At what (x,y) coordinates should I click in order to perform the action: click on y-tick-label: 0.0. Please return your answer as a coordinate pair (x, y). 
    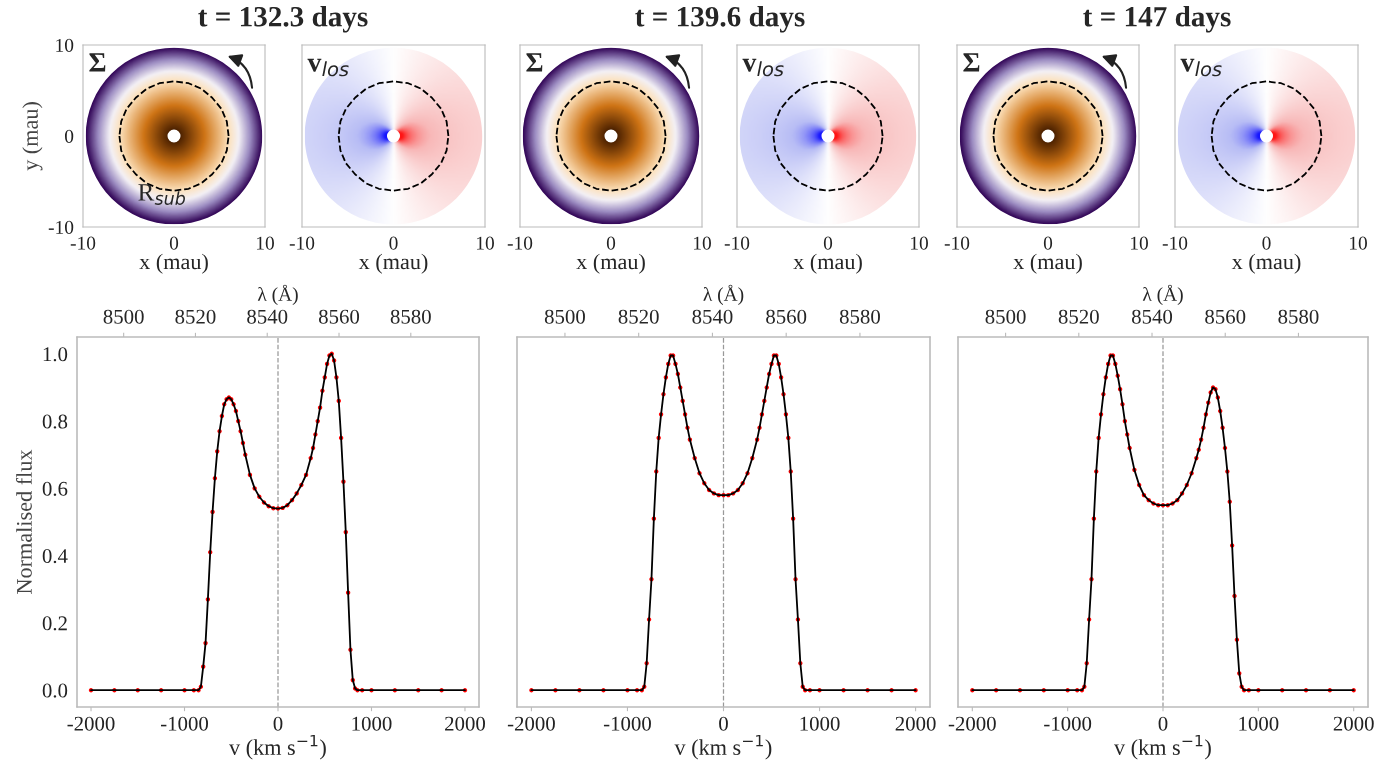
    Looking at the image, I should click on (55, 690).